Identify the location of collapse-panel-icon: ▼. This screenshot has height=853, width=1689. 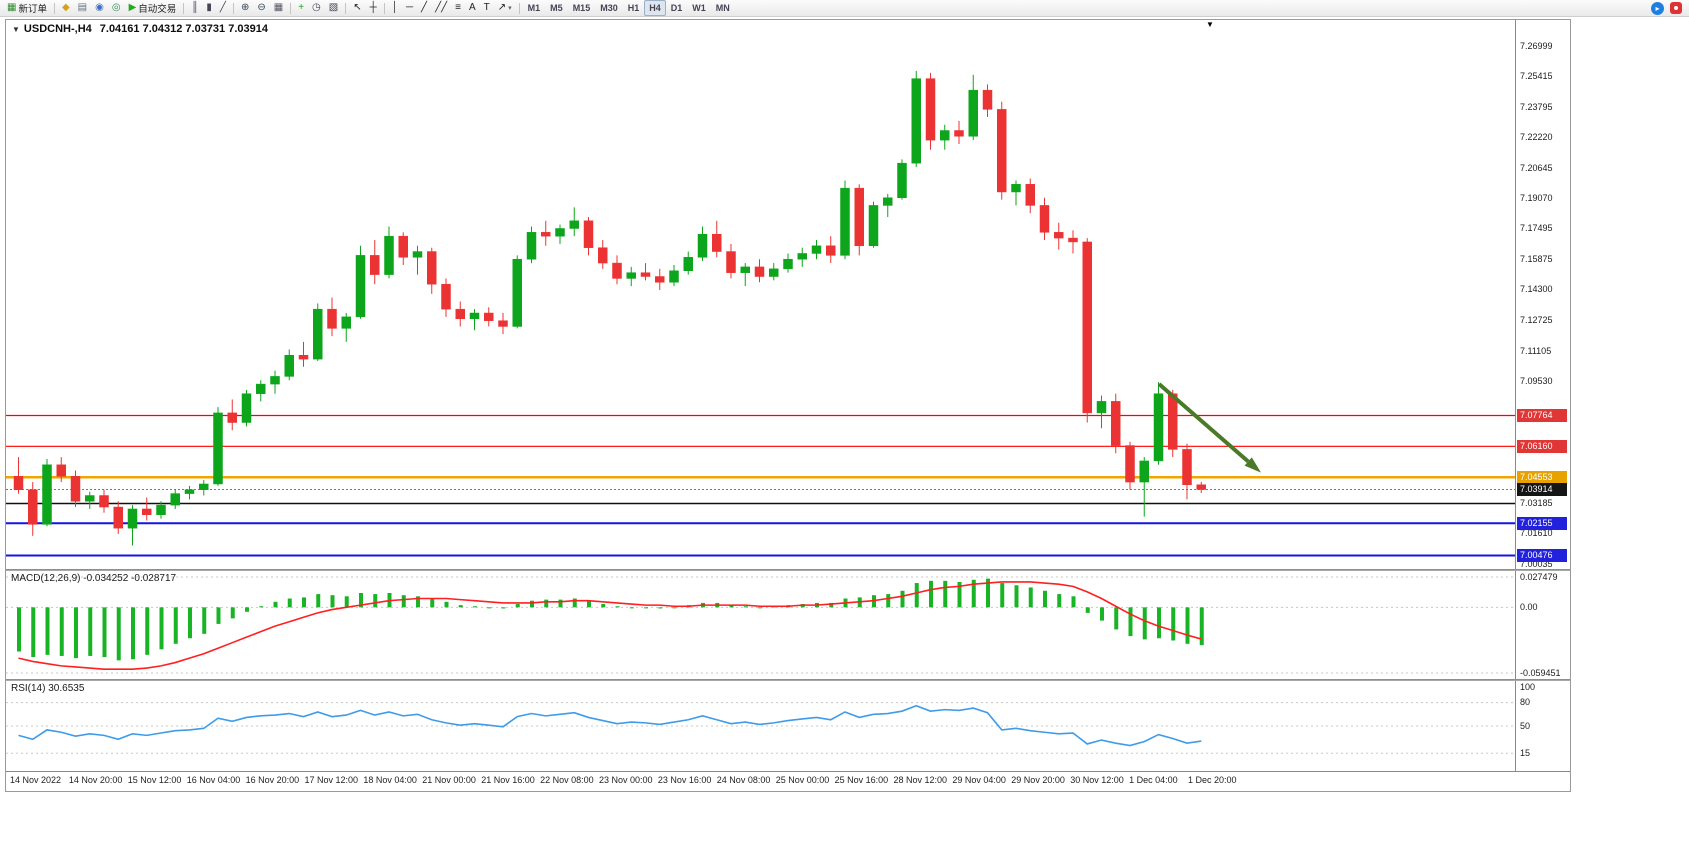
(16, 29).